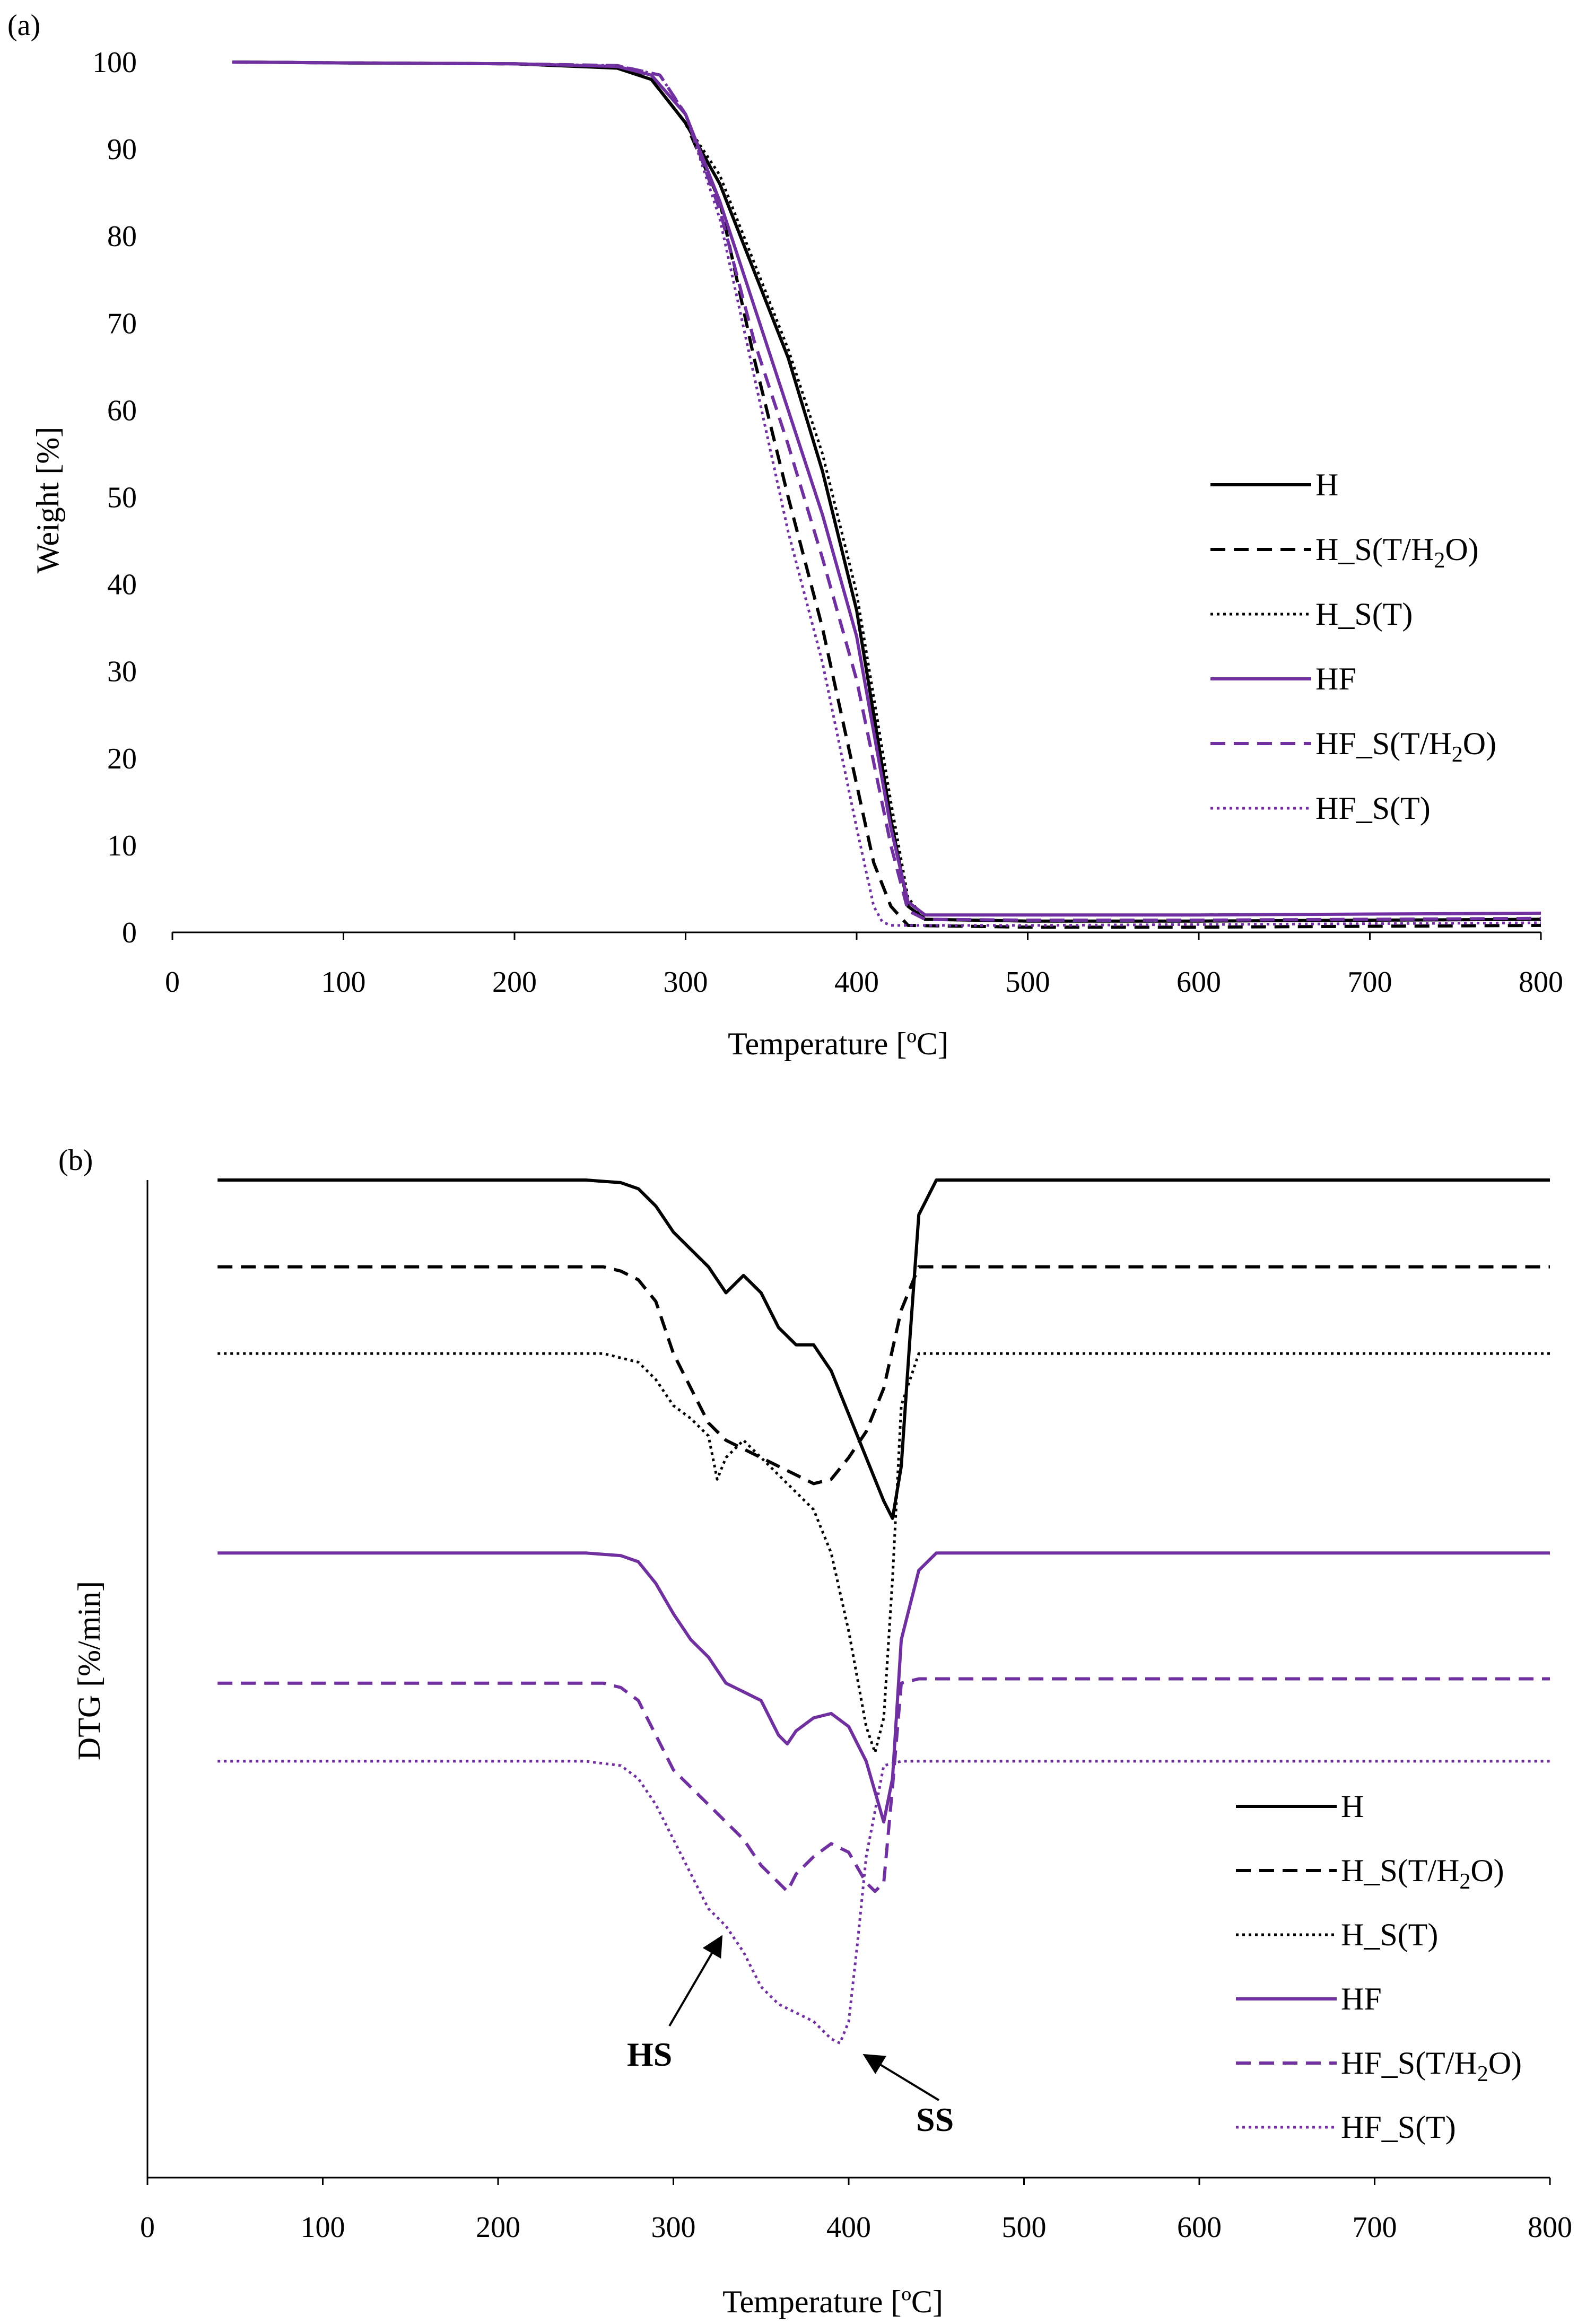 The width and height of the screenshot is (1586, 2324). I want to click on a-xtick-label-5: 500, so click(1028, 982).